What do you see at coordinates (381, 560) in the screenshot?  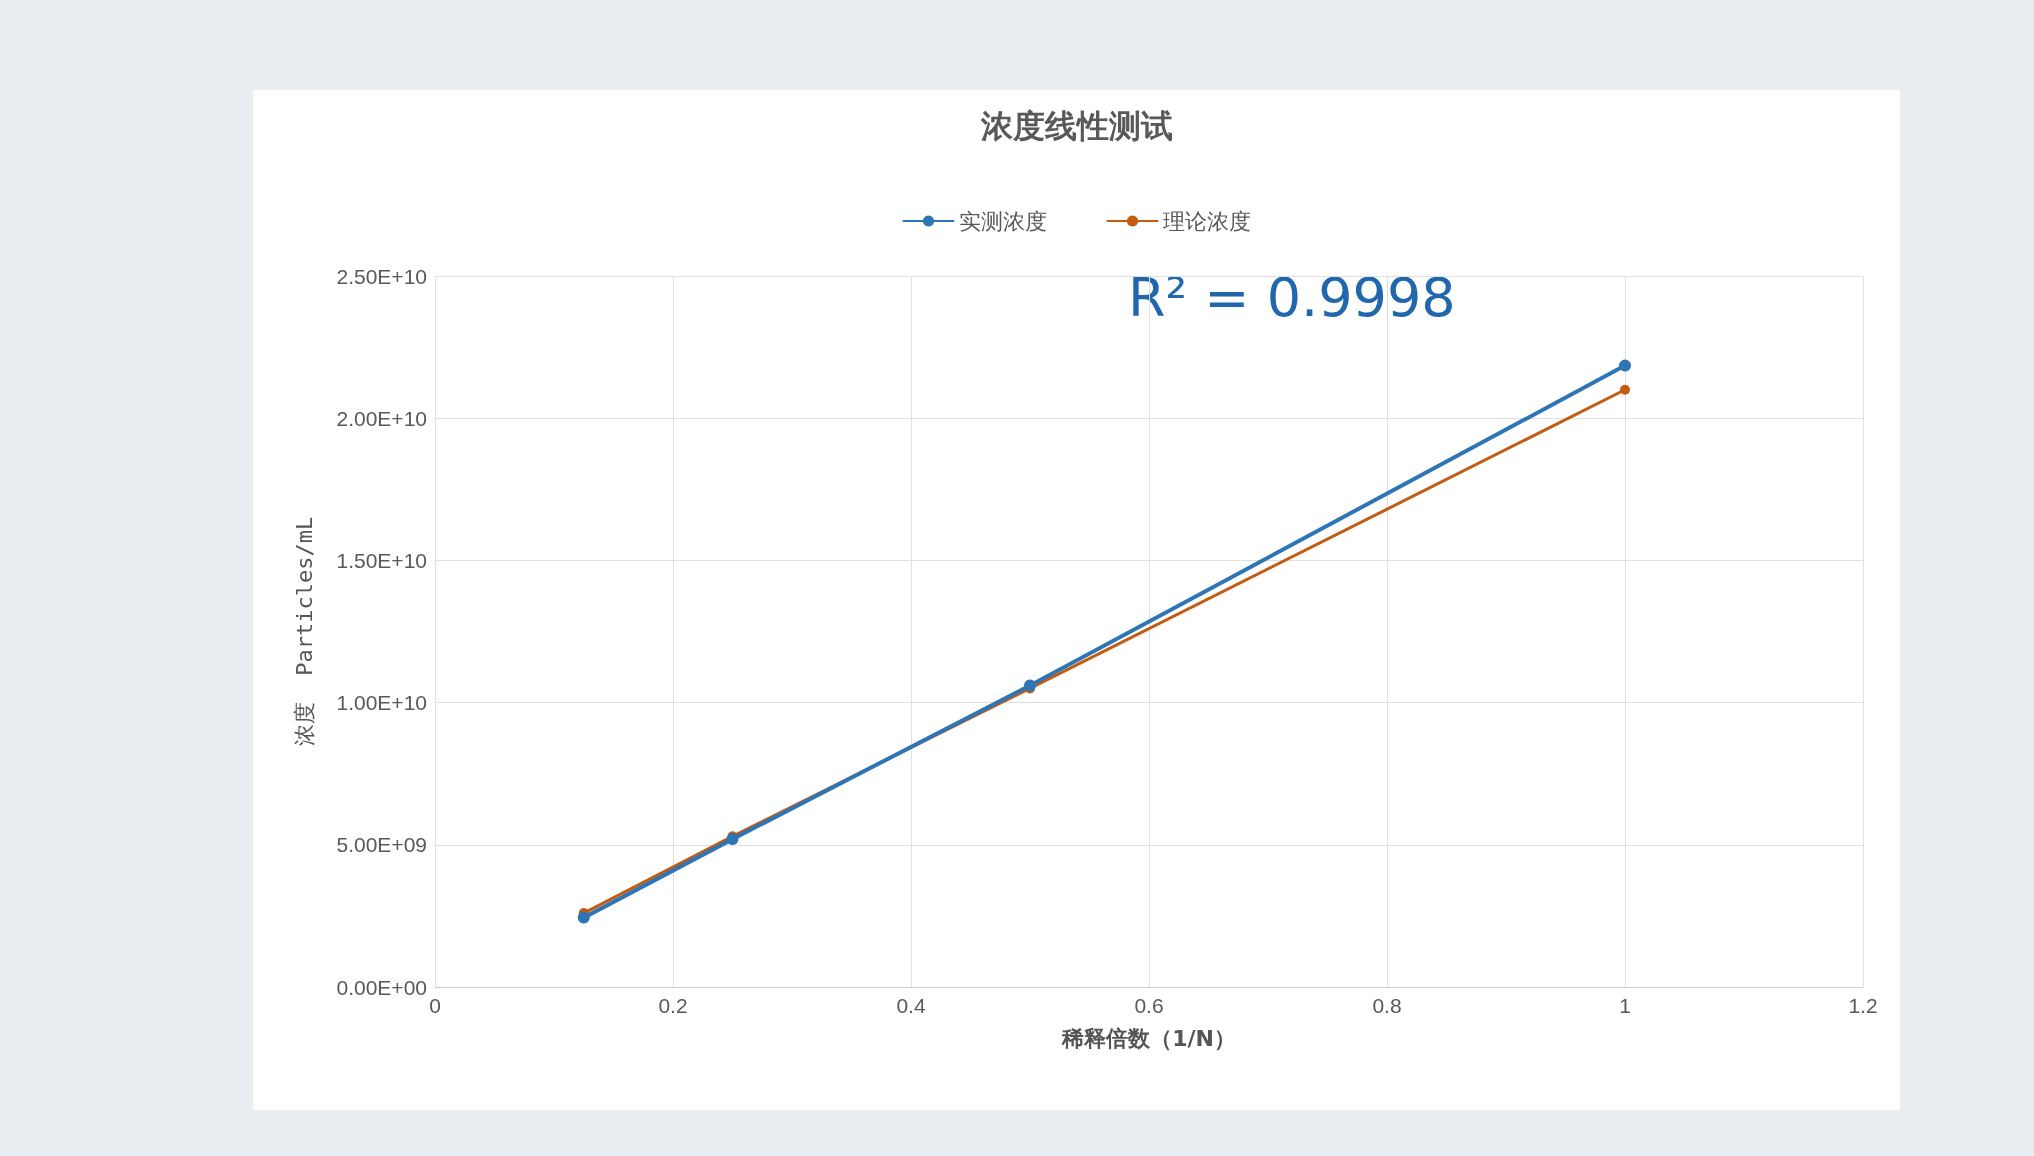 I see `y-tick-label: 1.50E+10` at bounding box center [381, 560].